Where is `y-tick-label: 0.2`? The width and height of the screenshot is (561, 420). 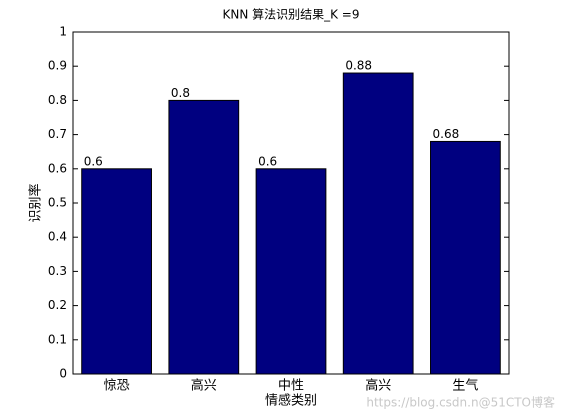 y-tick-label: 0.2 is located at coordinates (57, 305).